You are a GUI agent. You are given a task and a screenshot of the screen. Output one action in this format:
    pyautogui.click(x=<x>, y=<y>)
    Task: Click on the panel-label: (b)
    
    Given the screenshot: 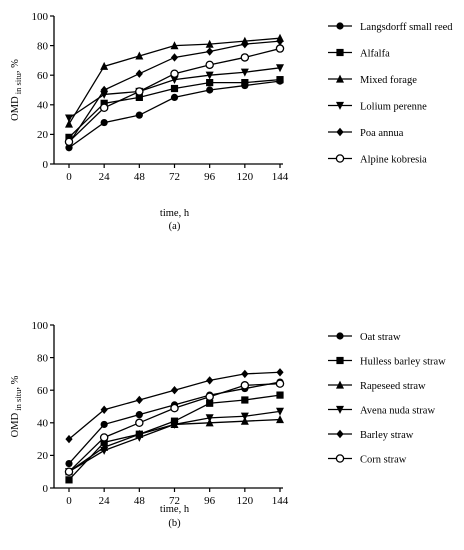 What is the action you would take?
    pyautogui.click(x=174, y=523)
    